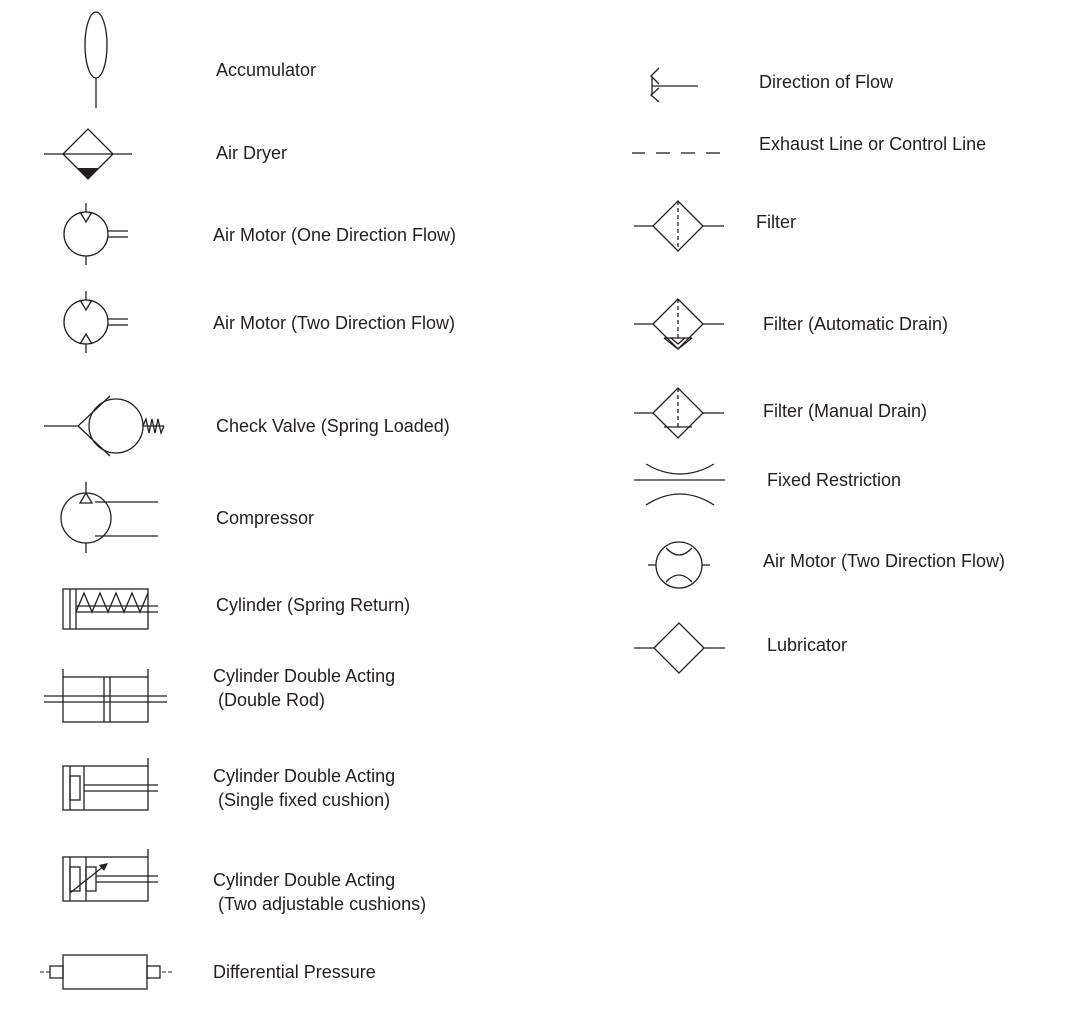 Image resolution: width=1066 pixels, height=1012 pixels. I want to click on filter-manual-drain-icon, so click(679, 413).